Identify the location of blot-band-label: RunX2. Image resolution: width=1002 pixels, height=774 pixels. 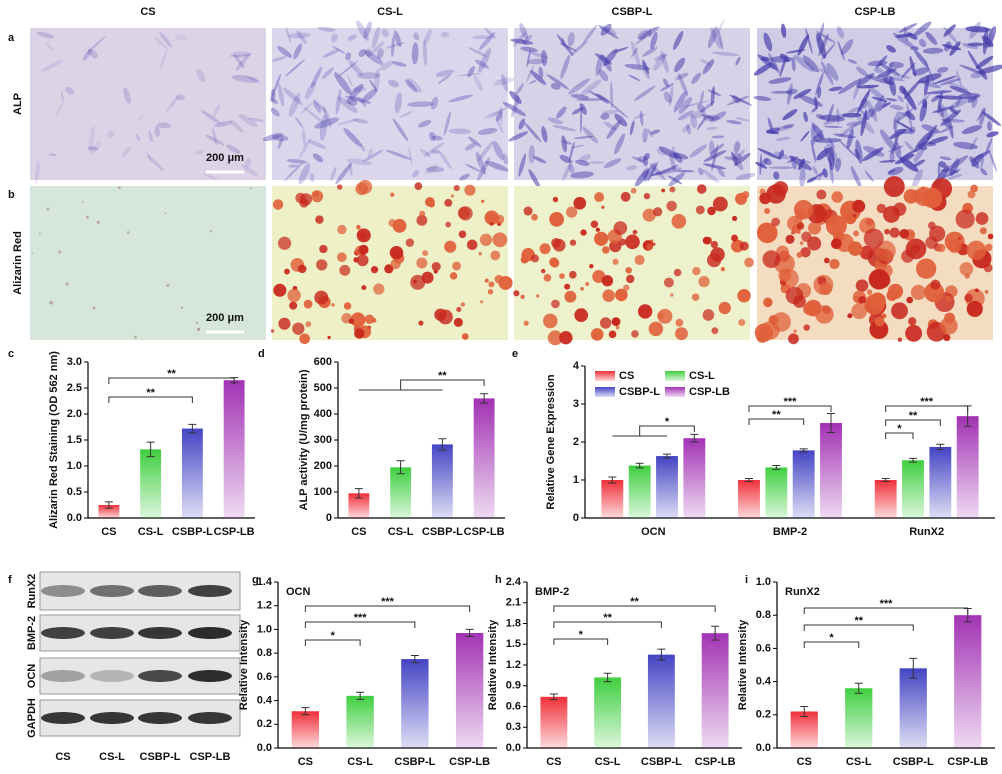
(32, 591).